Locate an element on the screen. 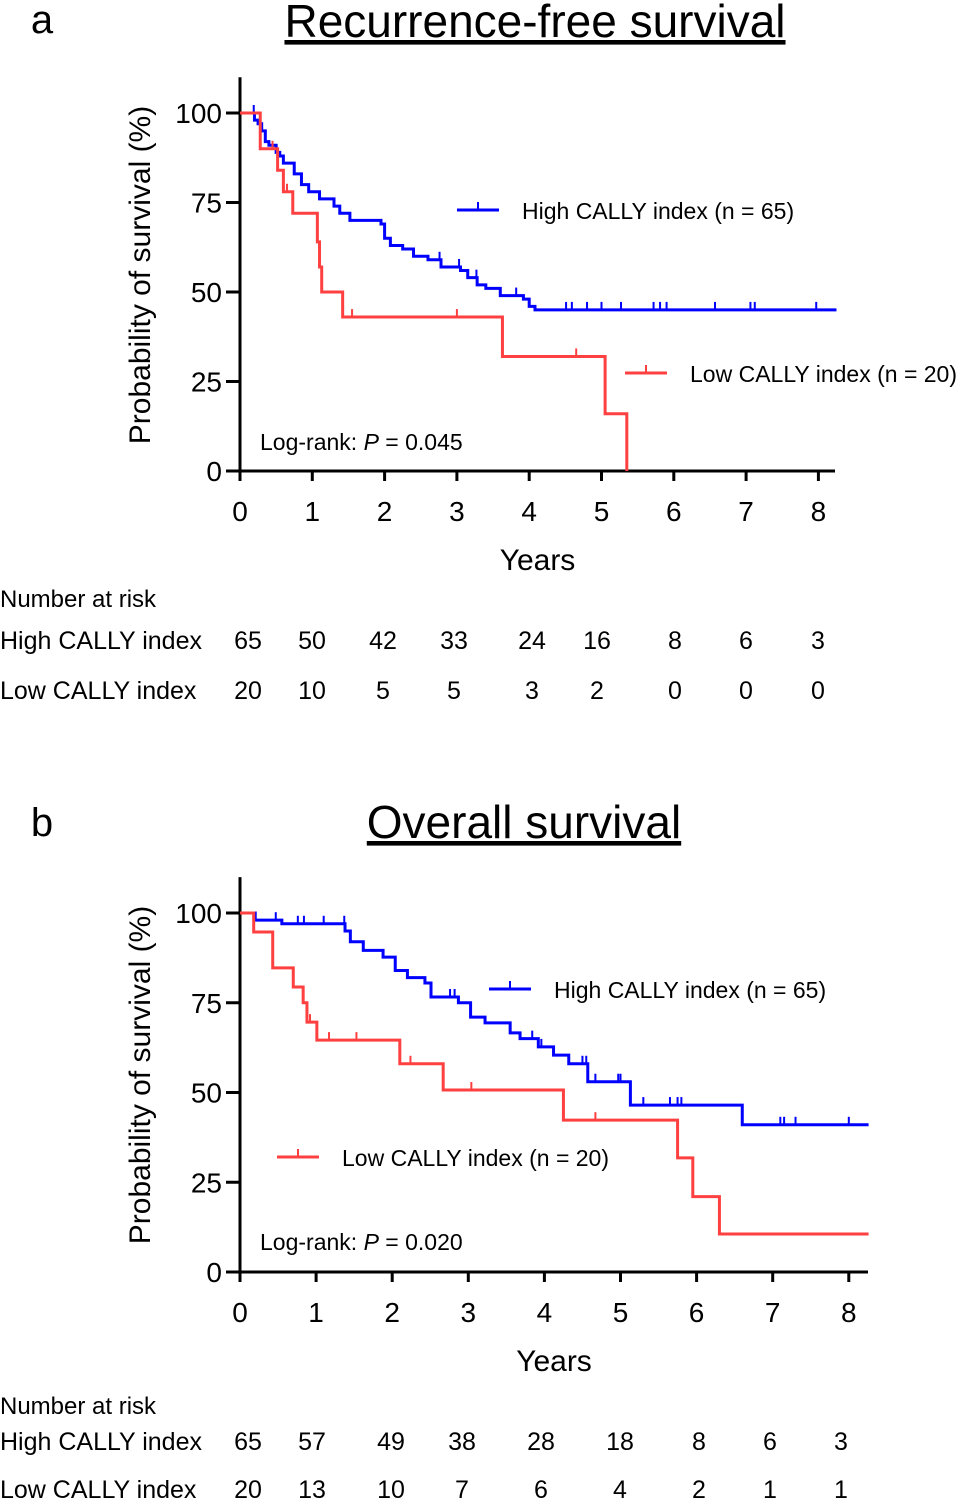 This screenshot has width=966, height=1501. logrank-annotation: Log-rank: P = 0.045 is located at coordinates (361, 442).